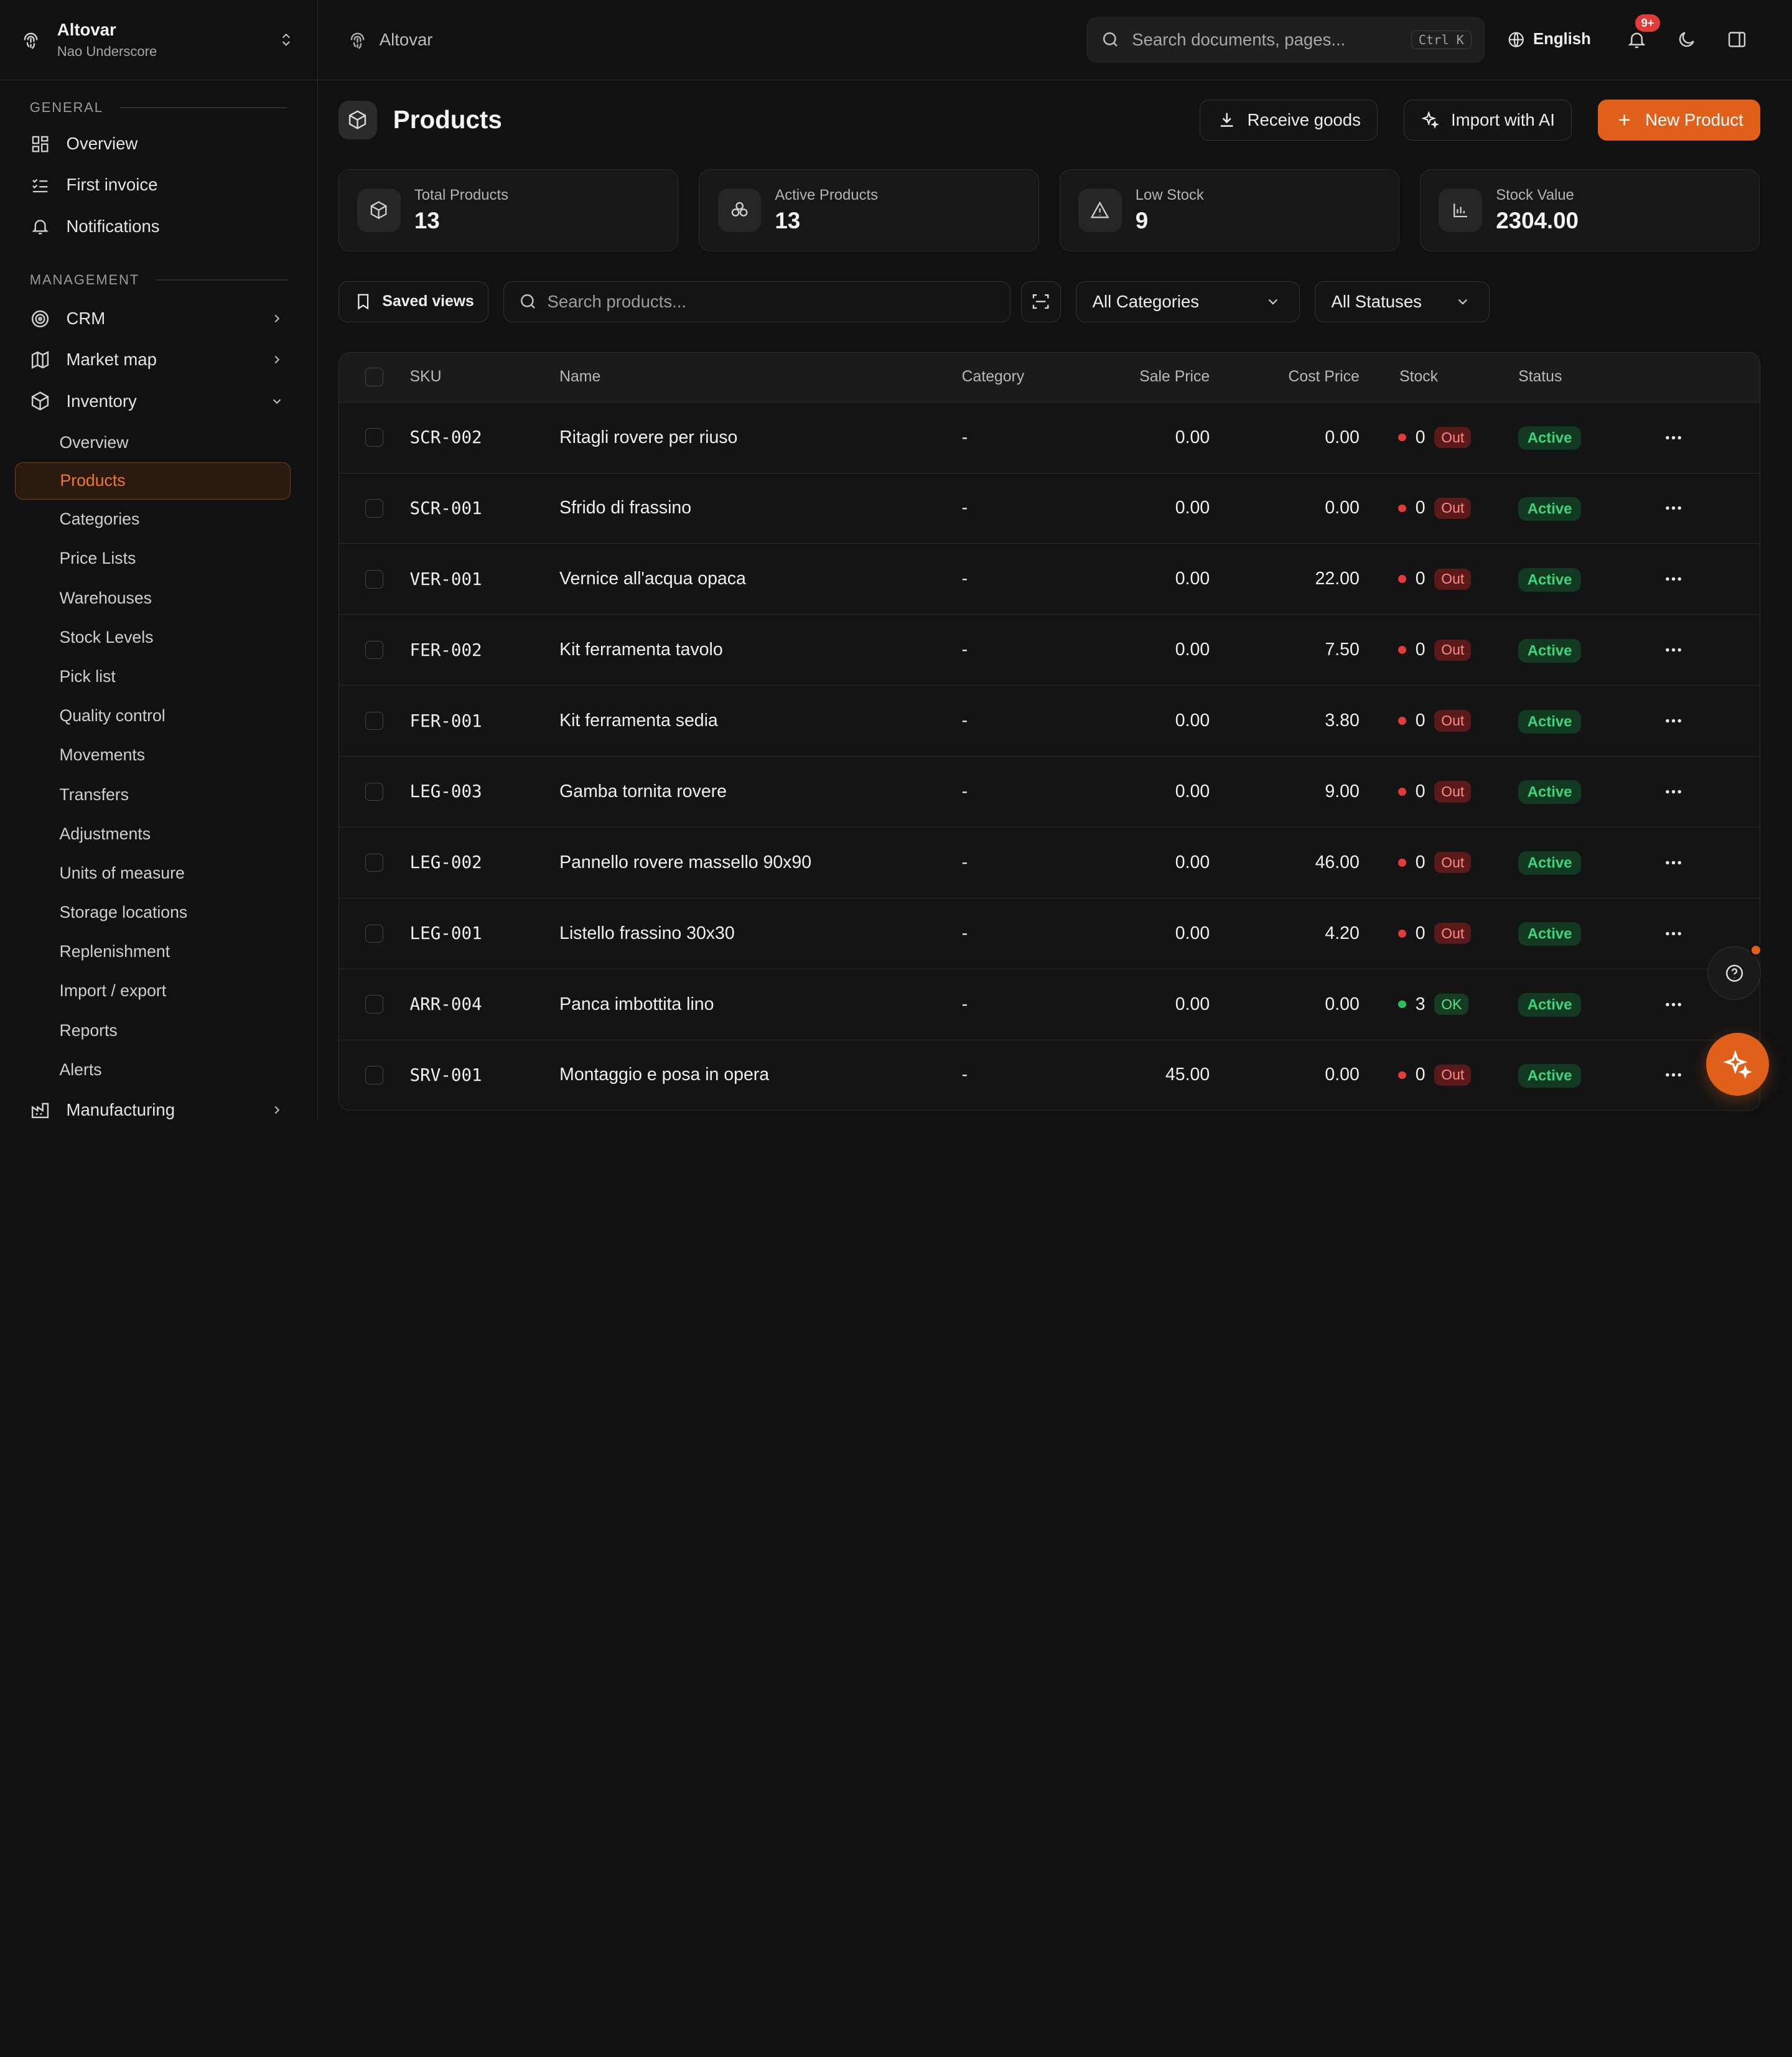 This screenshot has height=2057, width=1792. I want to click on sidebar-subitem-products: Products, so click(152, 481).